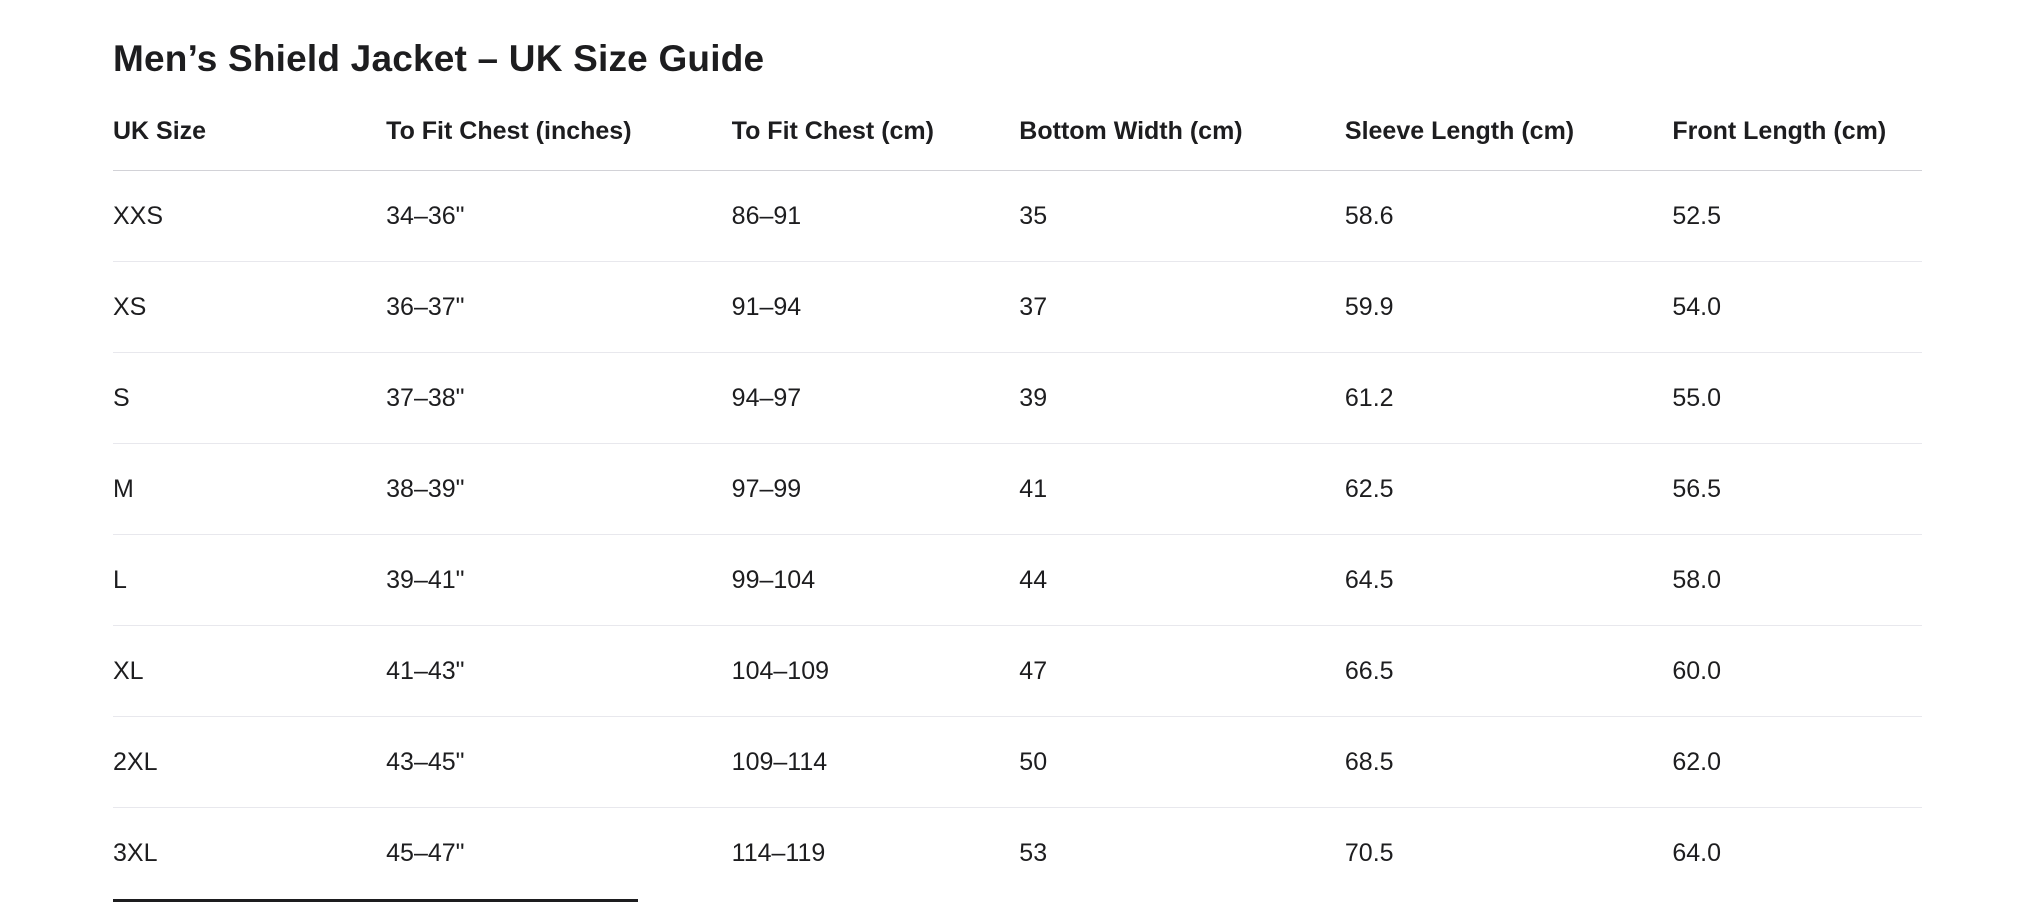 This screenshot has width=2026, height=902. Describe the element at coordinates (1033, 853) in the screenshot. I see `cell-bottom_width_cm: 53` at that location.